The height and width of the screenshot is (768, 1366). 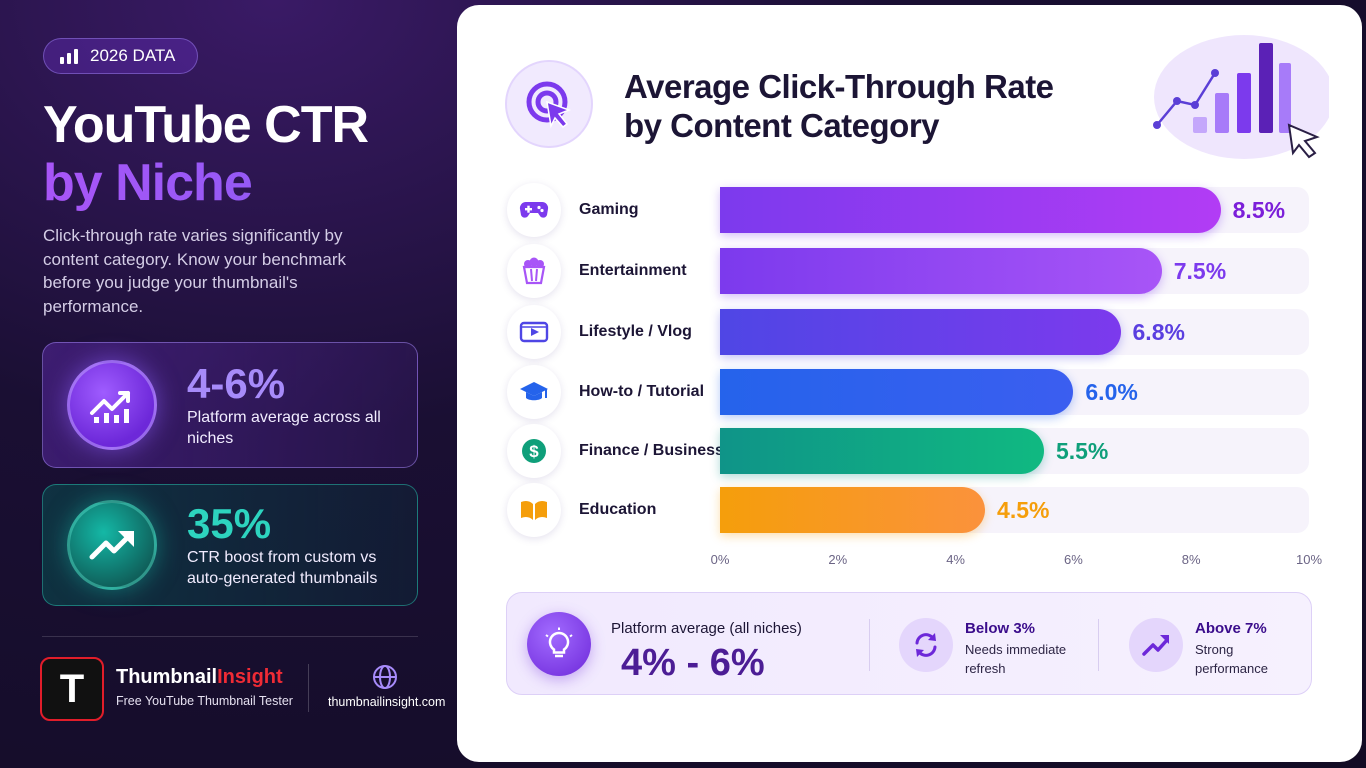 I want to click on badge-label: 2026 DATA, so click(x=133, y=55).